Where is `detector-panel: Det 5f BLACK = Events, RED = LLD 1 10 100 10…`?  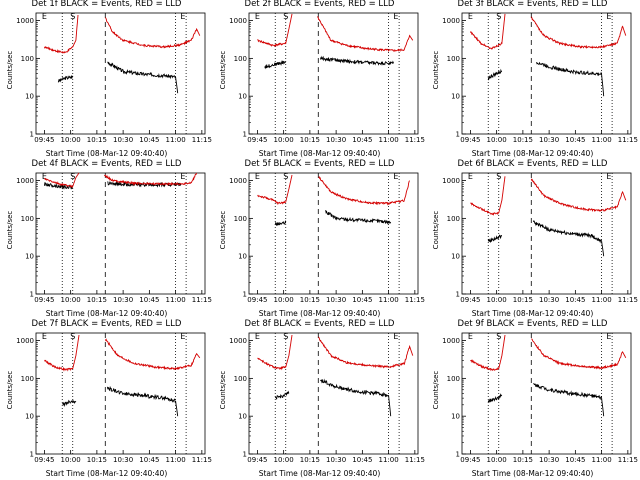 detector-panel: Det 5f BLACK = Events, RED = LLD 1 10 100 10… is located at coordinates (319, 239).